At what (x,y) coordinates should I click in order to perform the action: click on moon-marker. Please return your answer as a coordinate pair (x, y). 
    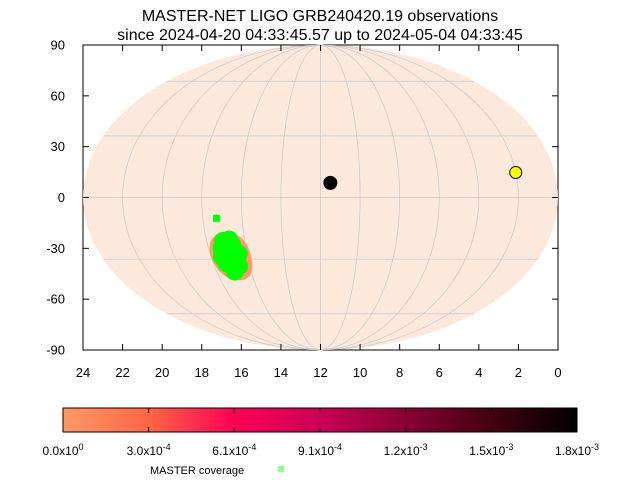
    Looking at the image, I should click on (330, 182).